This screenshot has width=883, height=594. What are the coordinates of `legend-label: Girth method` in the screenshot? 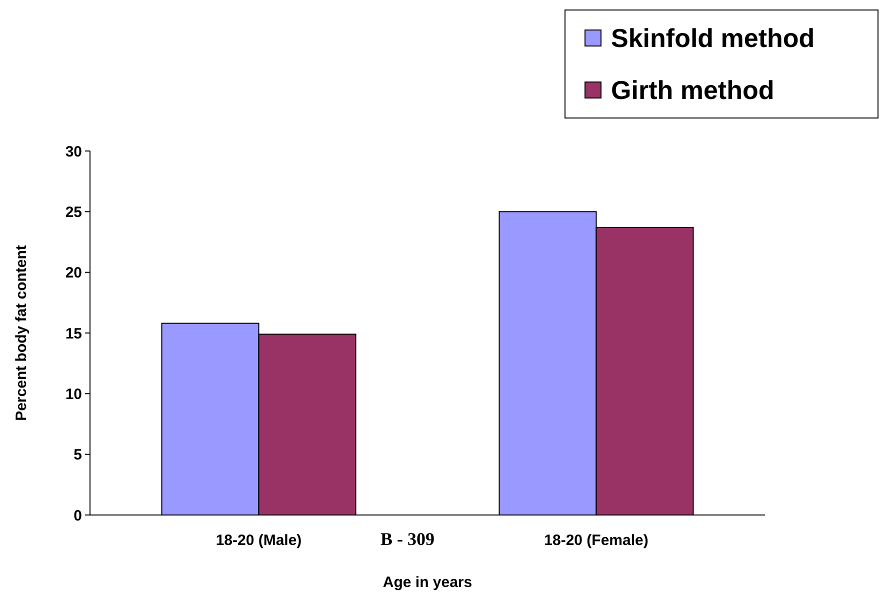 It's located at (692, 90).